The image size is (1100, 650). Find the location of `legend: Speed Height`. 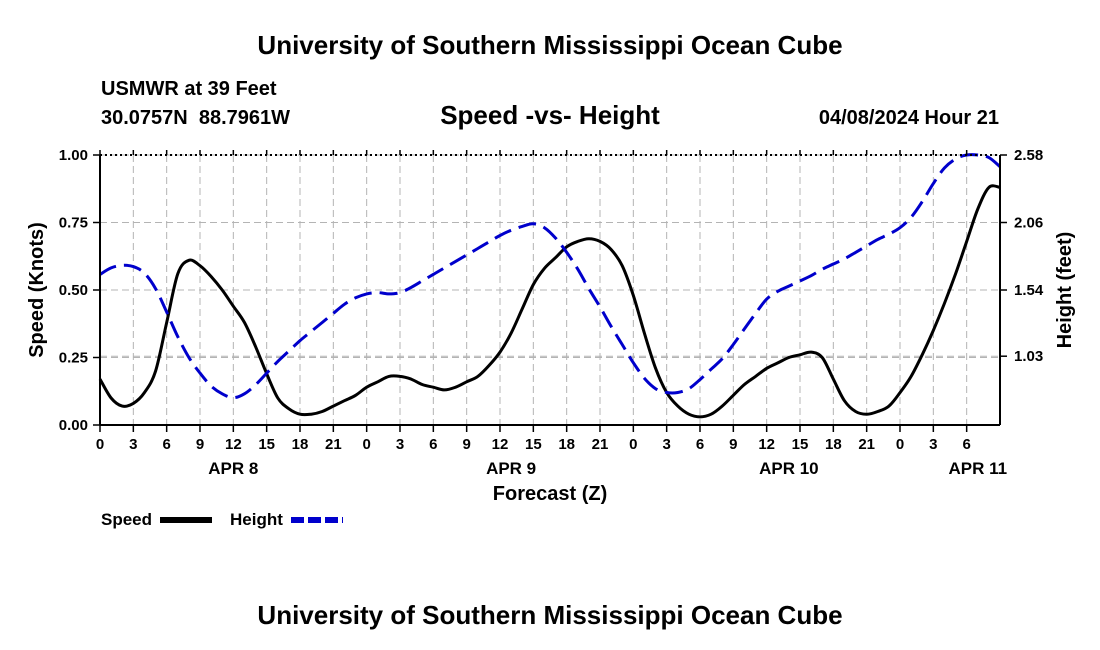

legend: Speed Height is located at coordinates (222, 519).